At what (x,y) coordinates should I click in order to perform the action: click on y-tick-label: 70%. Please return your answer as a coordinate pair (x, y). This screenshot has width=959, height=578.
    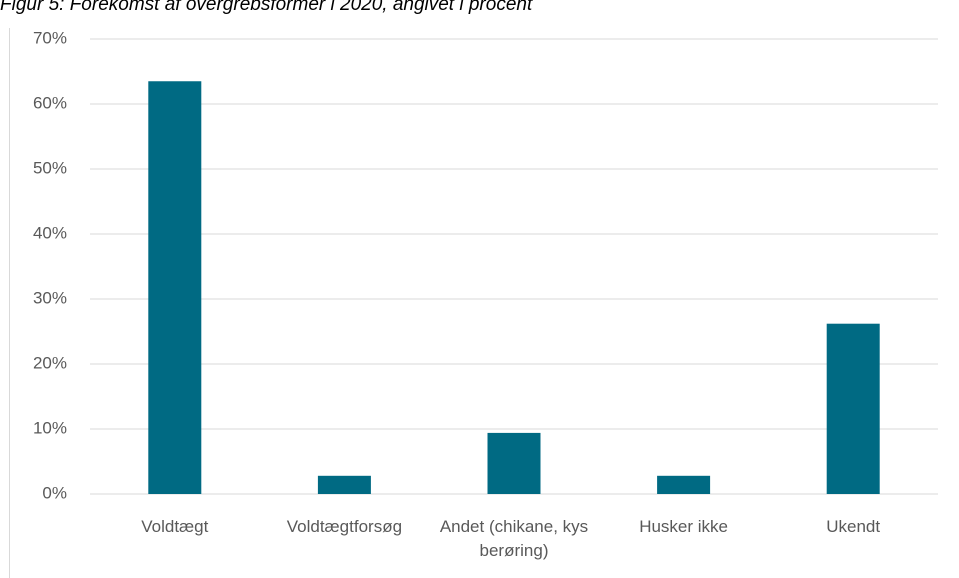
    Looking at the image, I should click on (50, 37).